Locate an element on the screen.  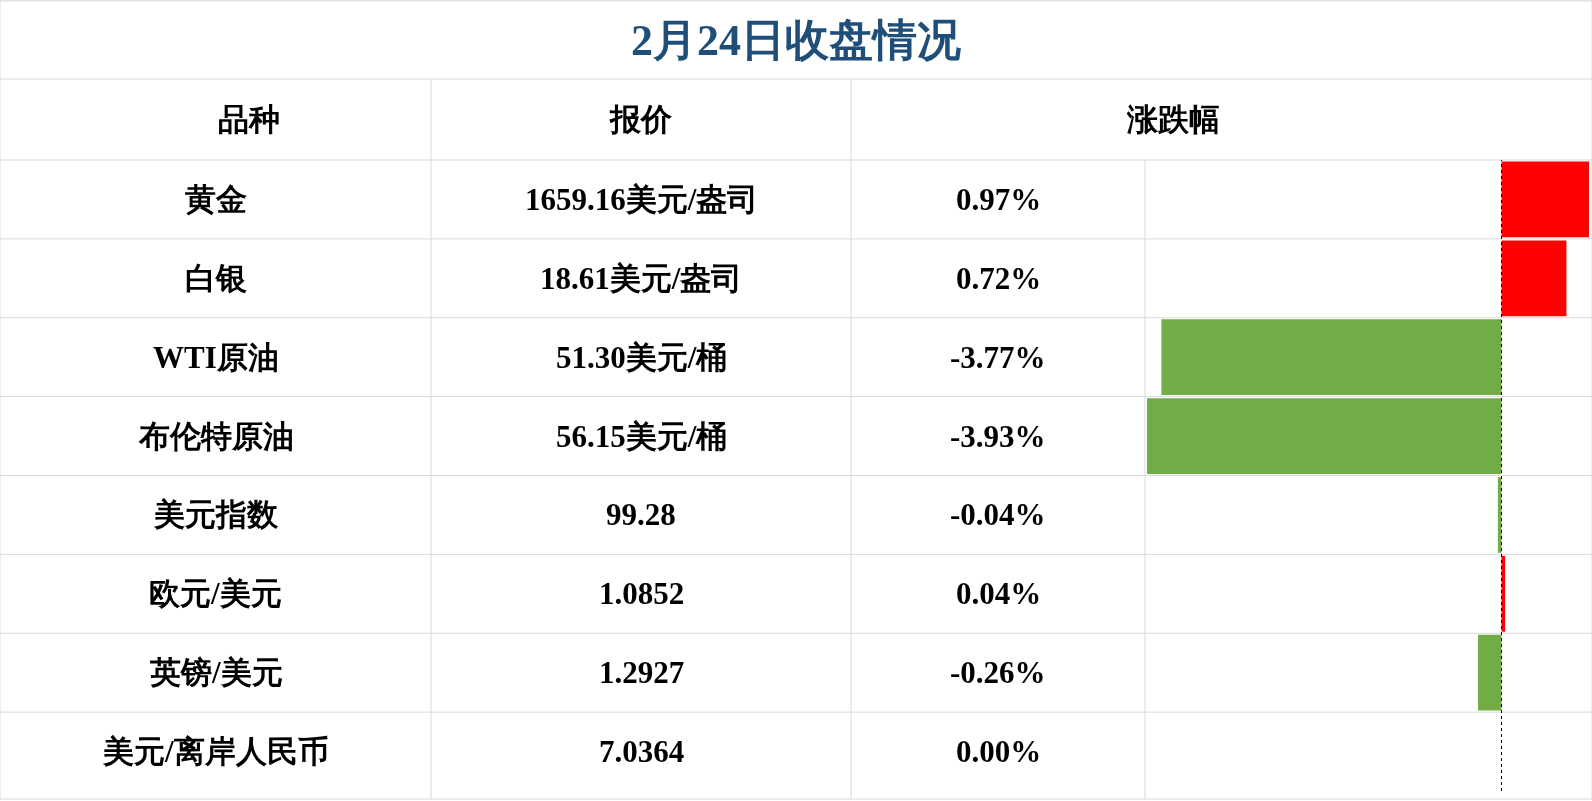
text: 1659.16美元/盎司 is located at coordinates (642, 199).